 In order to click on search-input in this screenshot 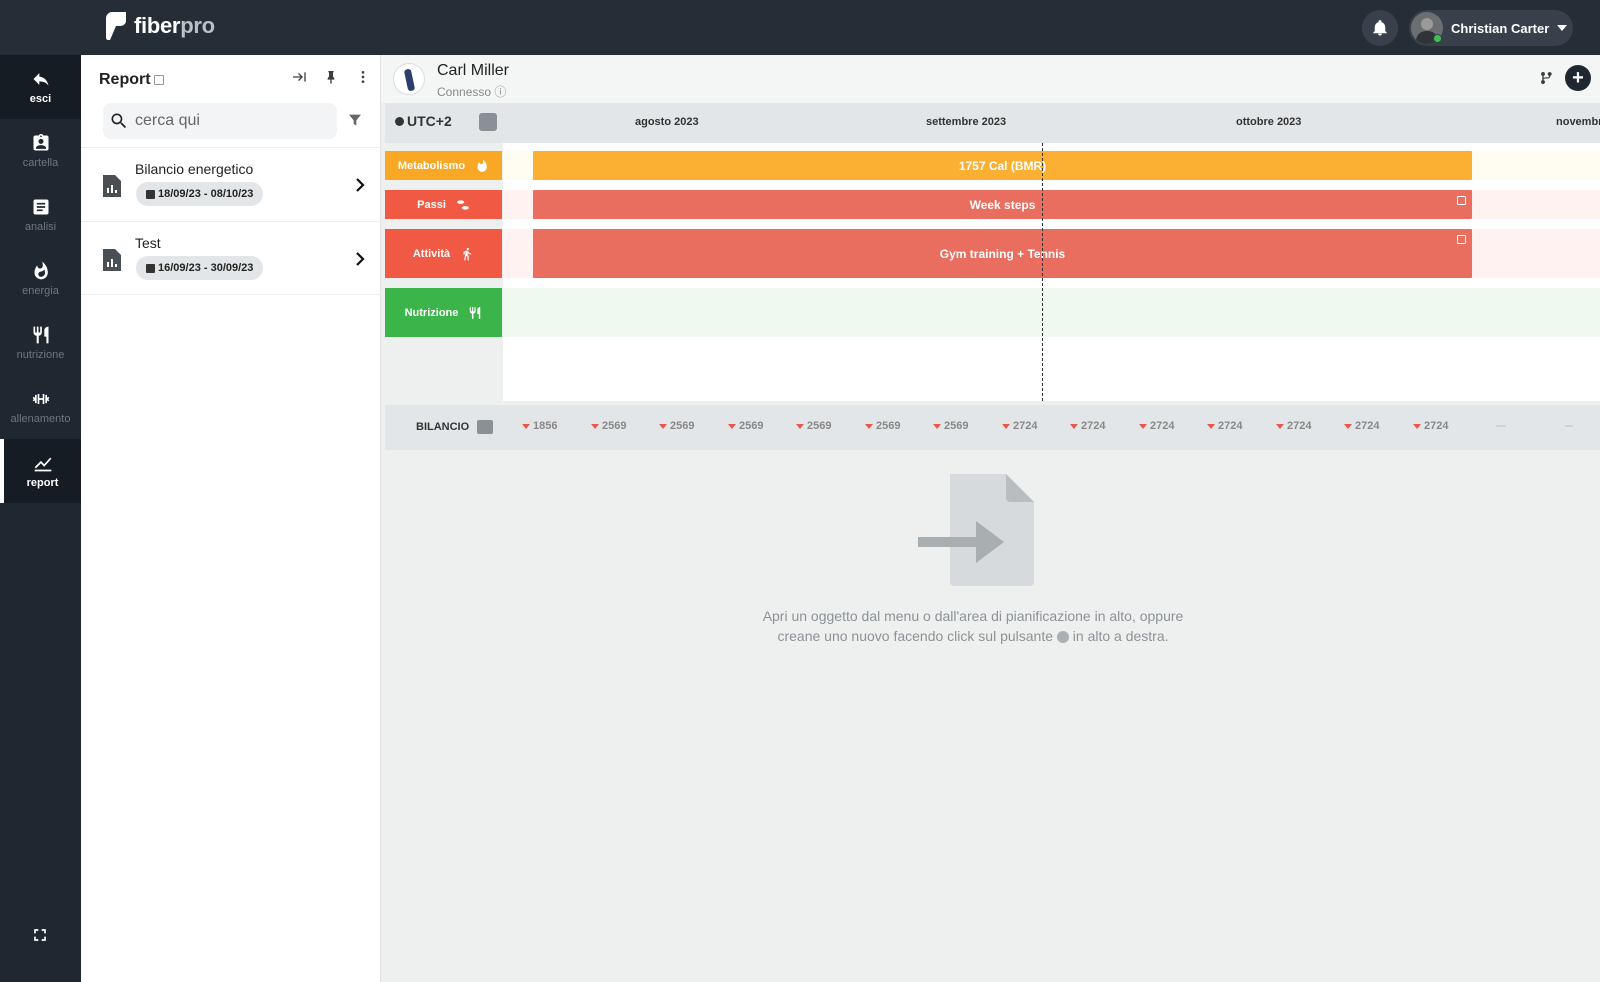, I will do `click(230, 121)`.